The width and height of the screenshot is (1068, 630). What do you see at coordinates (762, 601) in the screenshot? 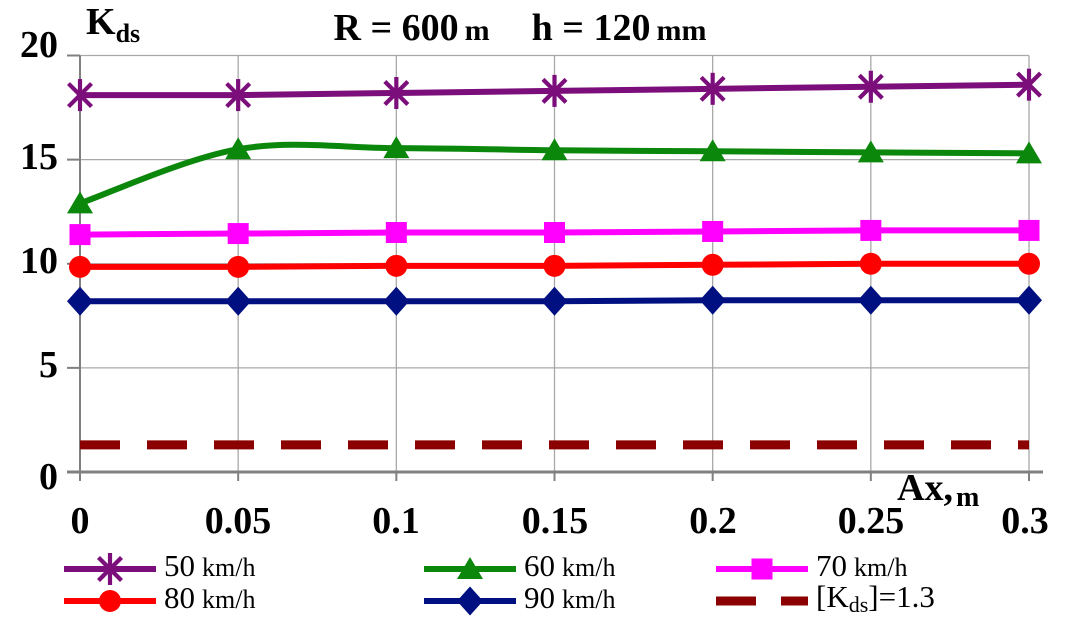
I see `legend-swatch-kds-limit` at bounding box center [762, 601].